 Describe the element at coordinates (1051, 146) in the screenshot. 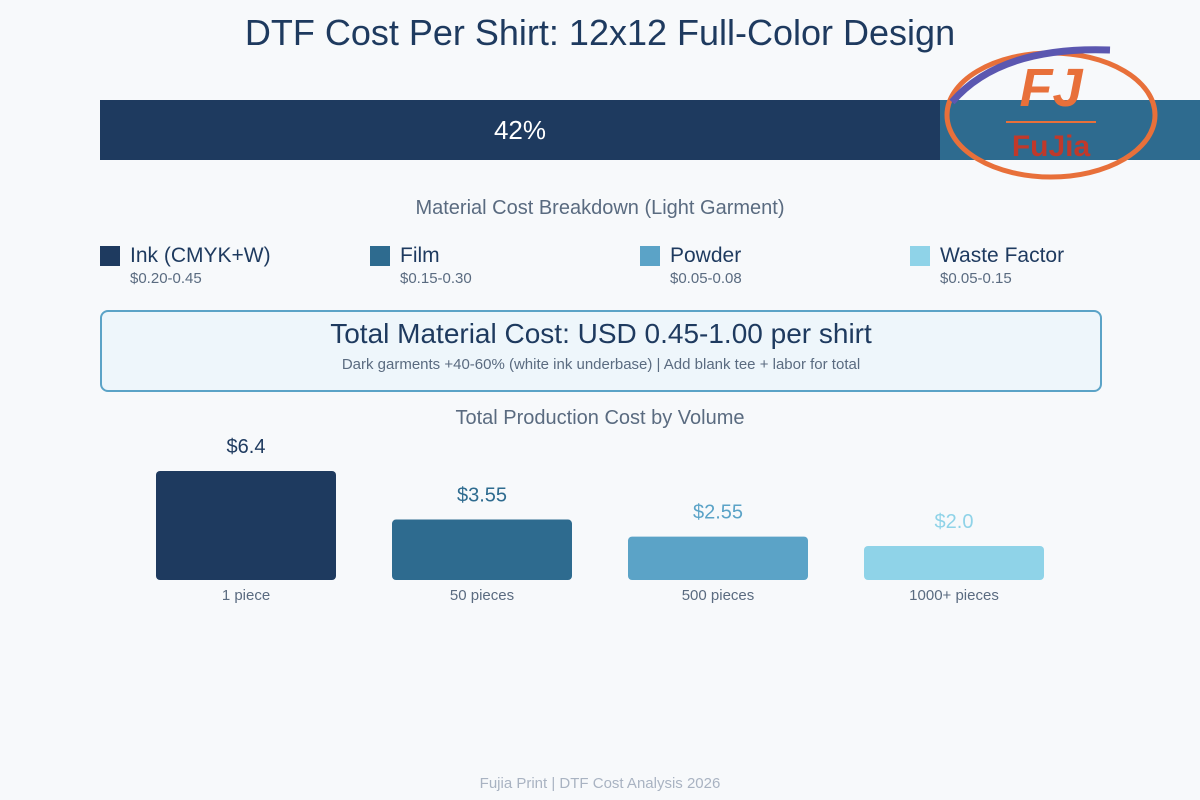

I see `logo-brand: FuJia` at that location.